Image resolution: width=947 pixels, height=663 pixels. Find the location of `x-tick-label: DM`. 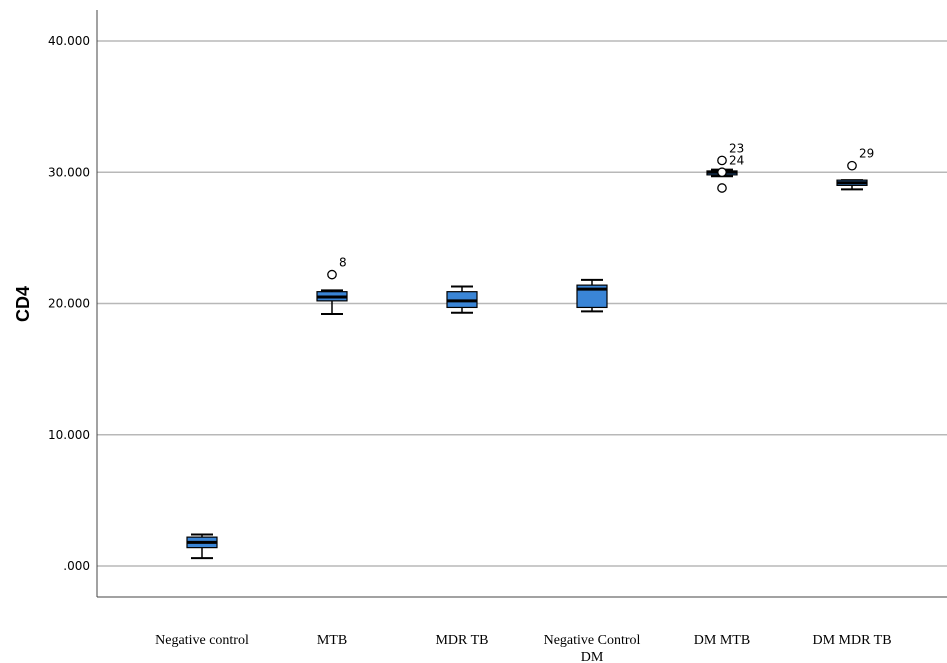

x-tick-label: DM is located at coordinates (592, 656).